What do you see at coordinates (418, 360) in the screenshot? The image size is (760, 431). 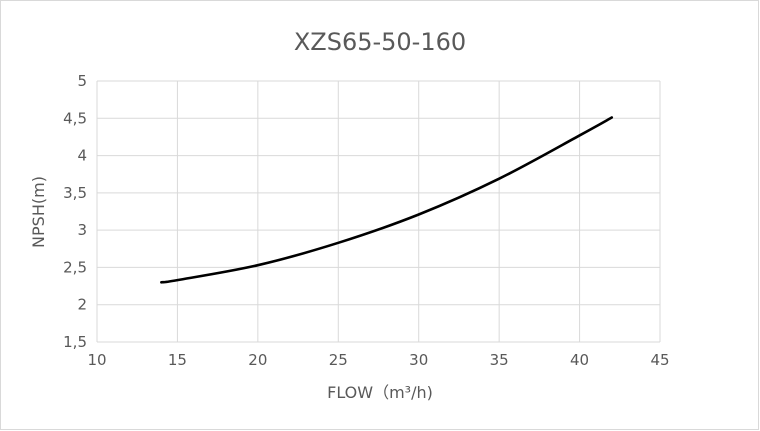 I see `x-tick-label: 30` at bounding box center [418, 360].